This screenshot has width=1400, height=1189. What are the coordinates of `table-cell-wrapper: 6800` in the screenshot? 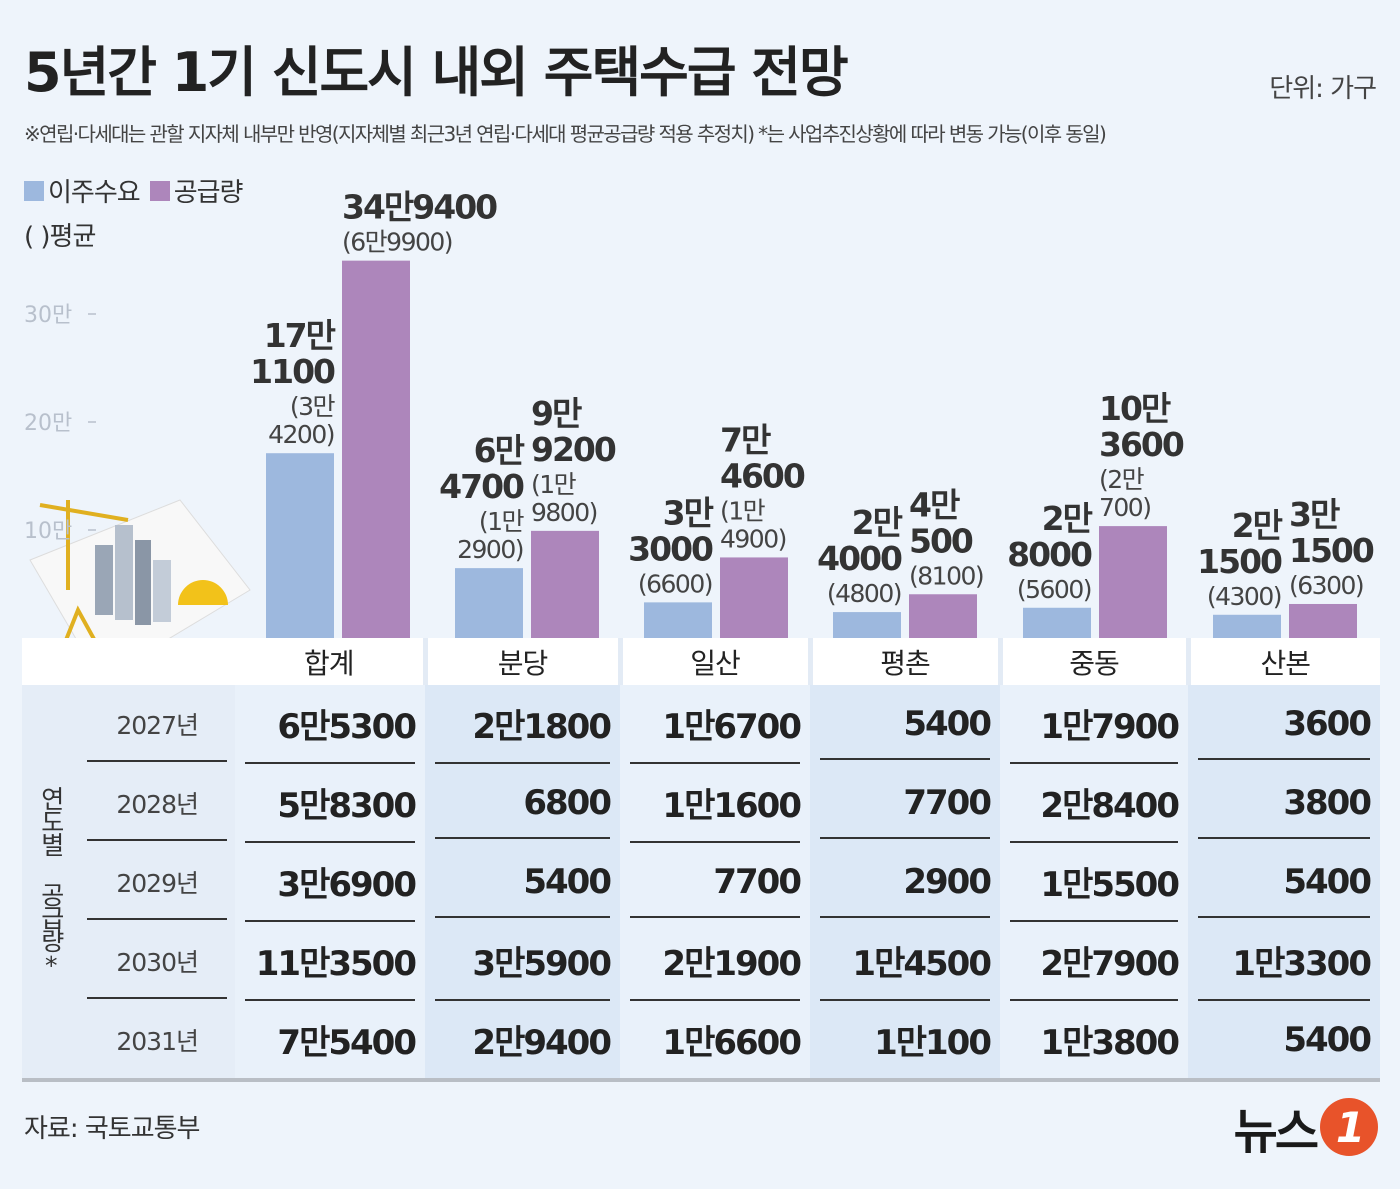 It's located at (522, 803).